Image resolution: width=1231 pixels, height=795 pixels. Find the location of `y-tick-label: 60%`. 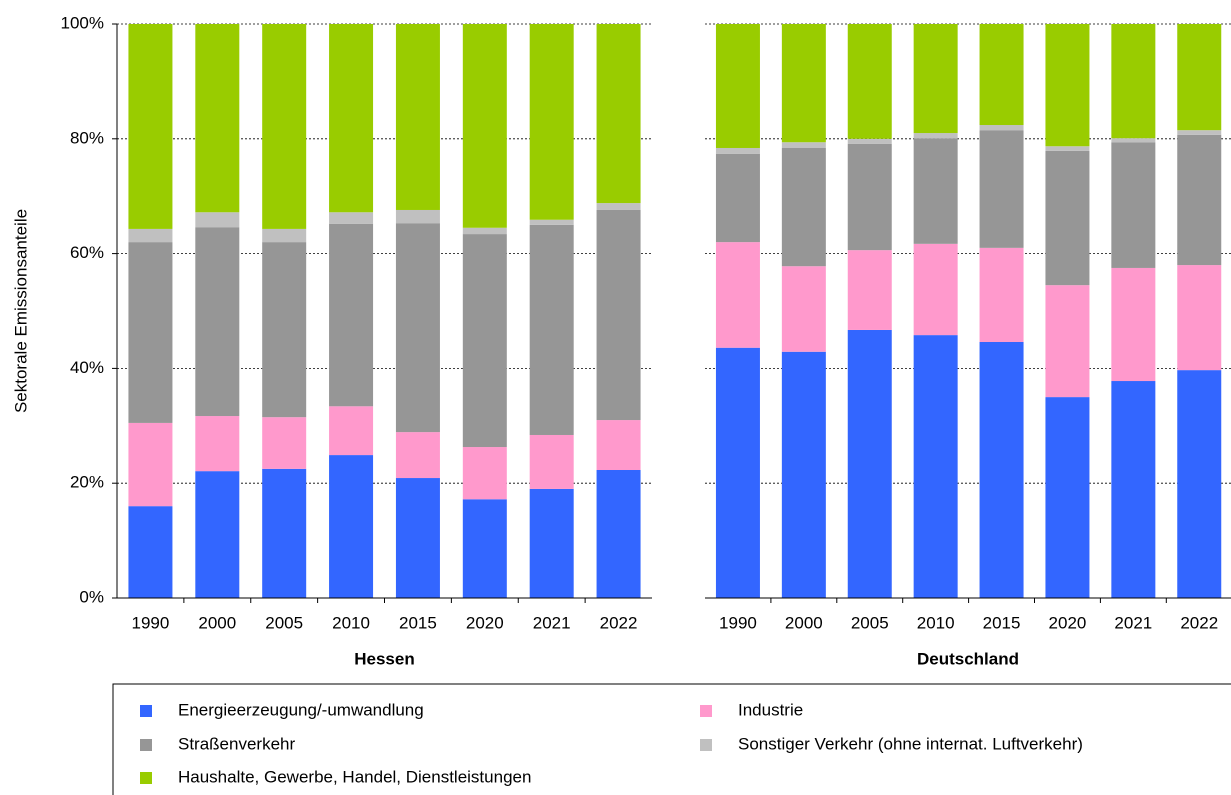

y-tick-label: 60% is located at coordinates (87, 252).